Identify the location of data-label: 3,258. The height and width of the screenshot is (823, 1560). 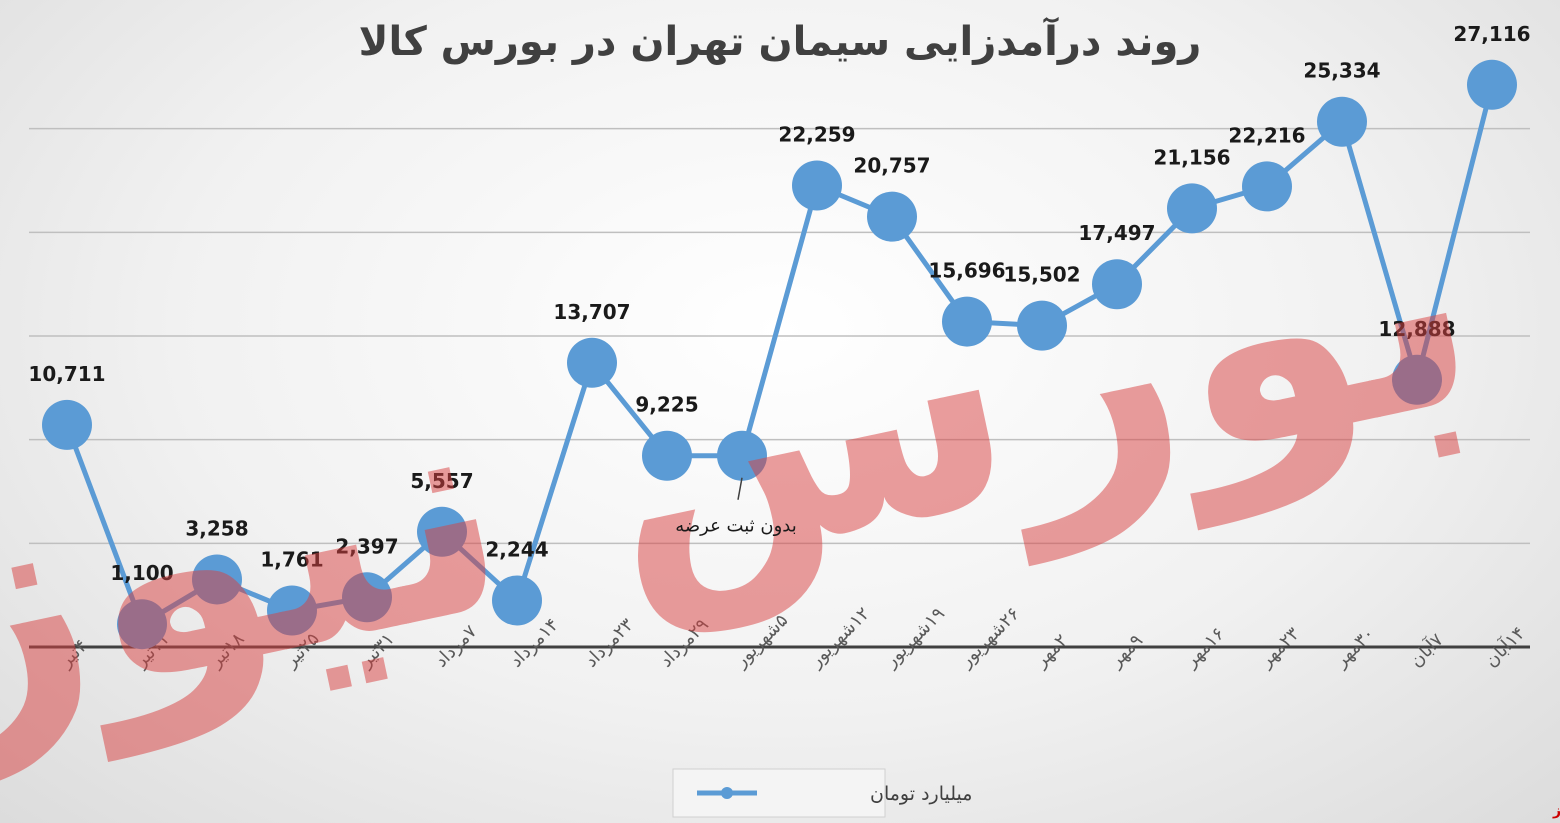
(216, 528).